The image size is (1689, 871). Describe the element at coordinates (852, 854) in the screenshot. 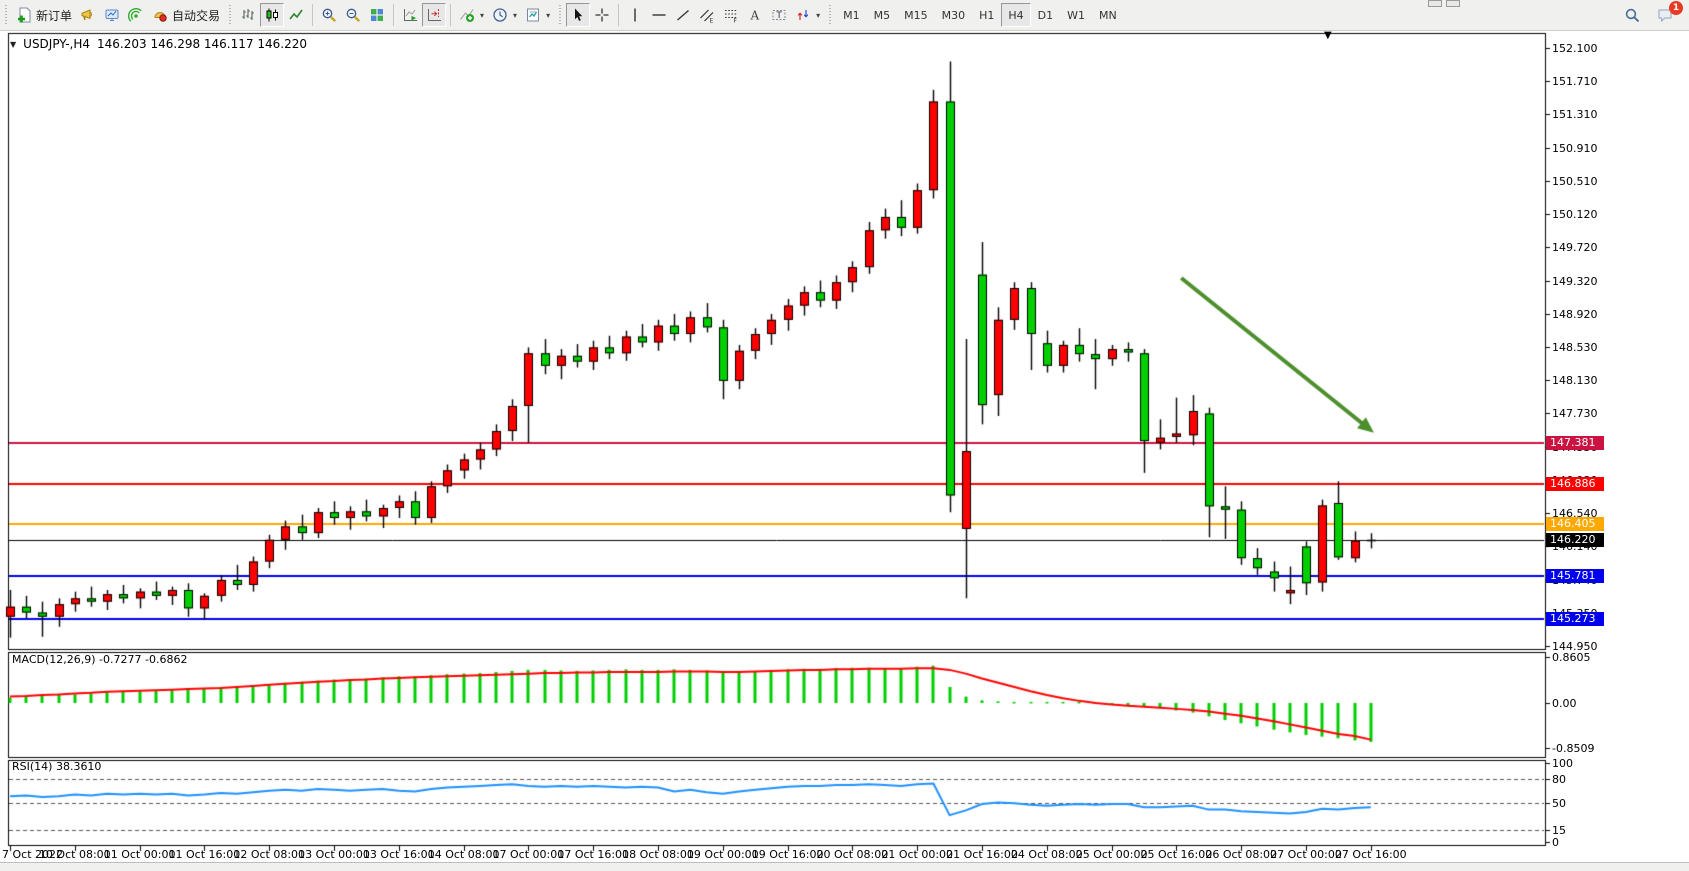

I see `time-axis-label: 20 Oct 08:00` at that location.